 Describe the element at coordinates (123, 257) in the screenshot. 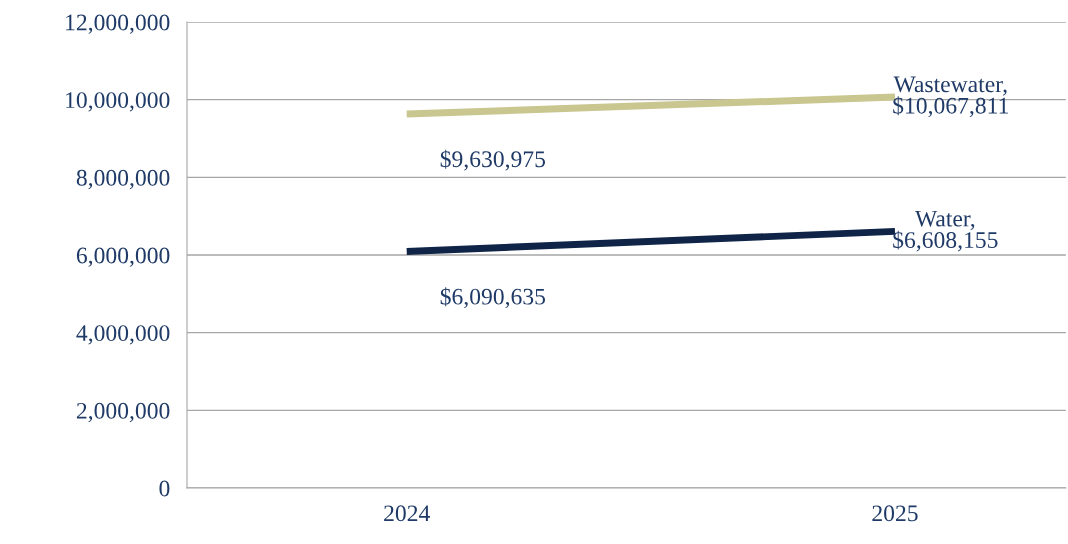

I see `y-tick-label: 6,000,000` at that location.